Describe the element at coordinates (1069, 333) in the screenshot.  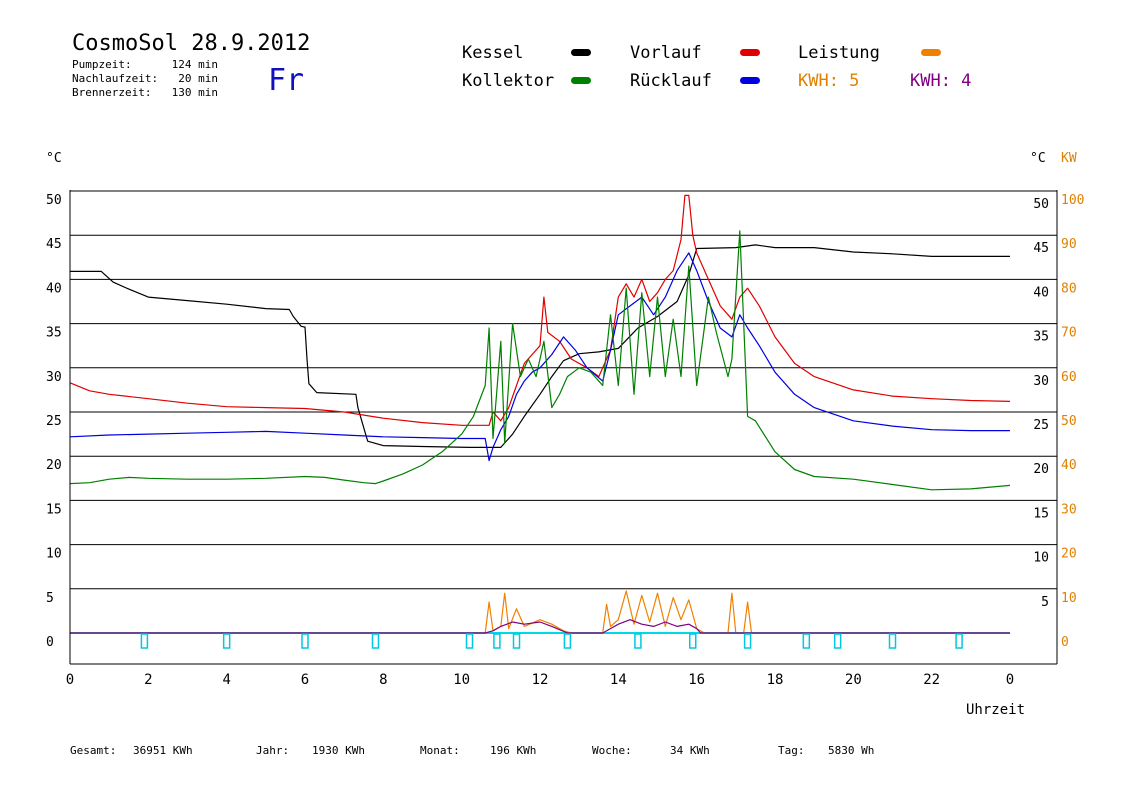
I see `y2-tick-70: 70` at that location.